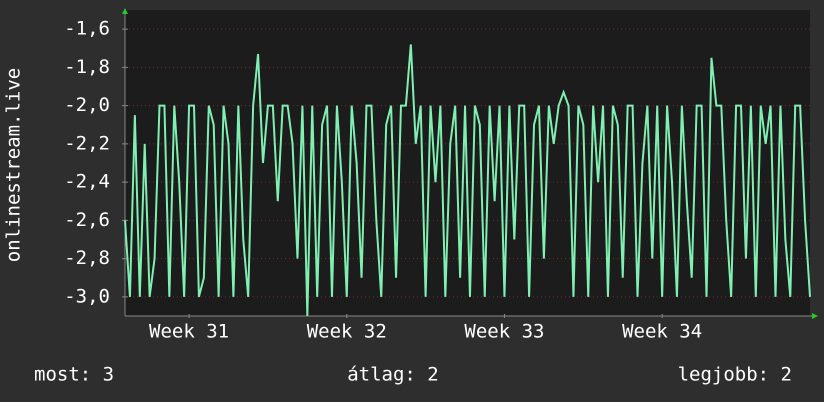 This screenshot has width=824, height=402. What do you see at coordinates (393, 375) in the screenshot?
I see `footer-average: átlag: 2` at bounding box center [393, 375].